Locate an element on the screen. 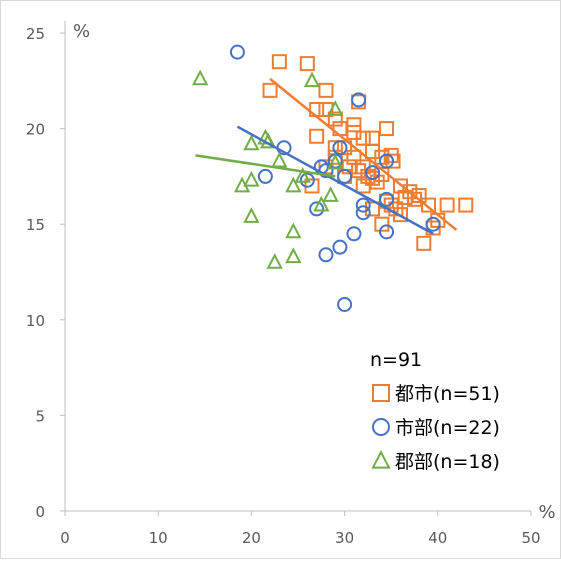  y-tick-label: 10 is located at coordinates (35, 321).